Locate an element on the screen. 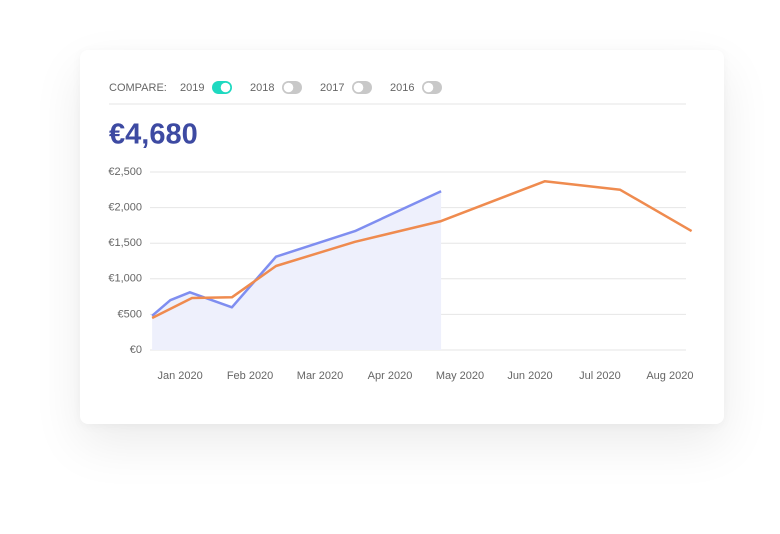  x-tick-label: Apr 2020 is located at coordinates (390, 376).